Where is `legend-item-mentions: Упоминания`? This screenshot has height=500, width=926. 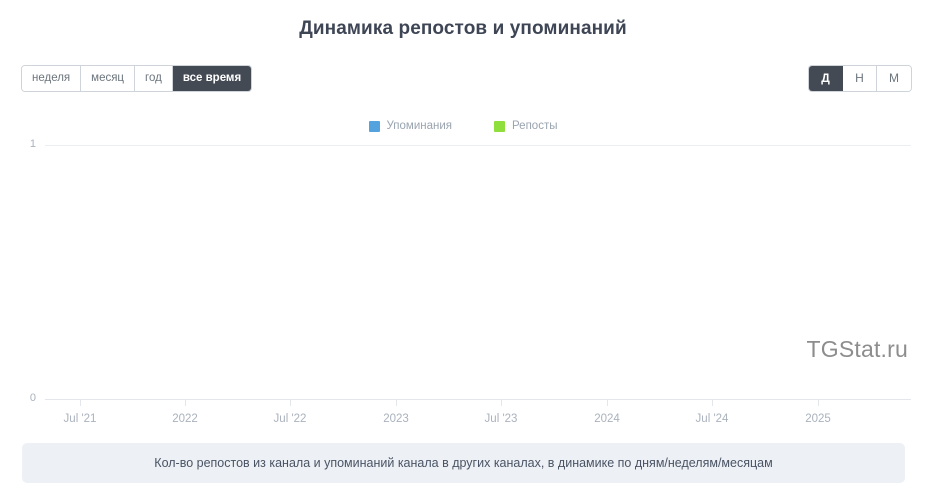
legend-item-mentions: Упоминания is located at coordinates (410, 126).